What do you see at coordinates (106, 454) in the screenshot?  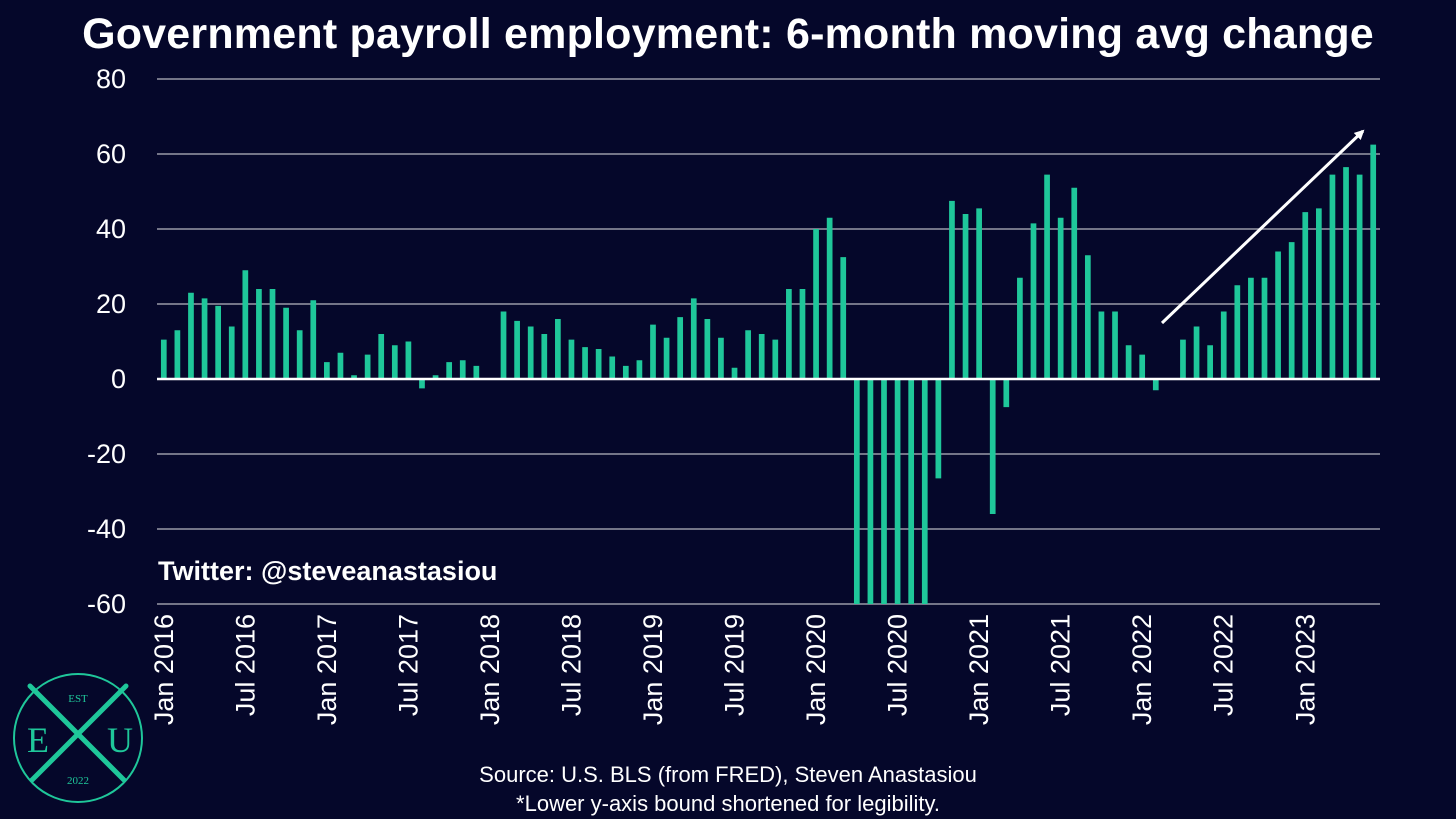 I see `y-tick-label: -20` at bounding box center [106, 454].